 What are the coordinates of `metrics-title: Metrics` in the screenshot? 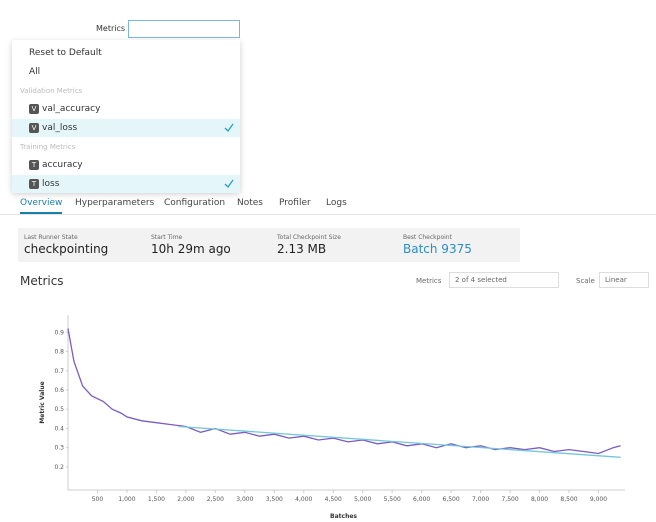 It's located at (42, 281).